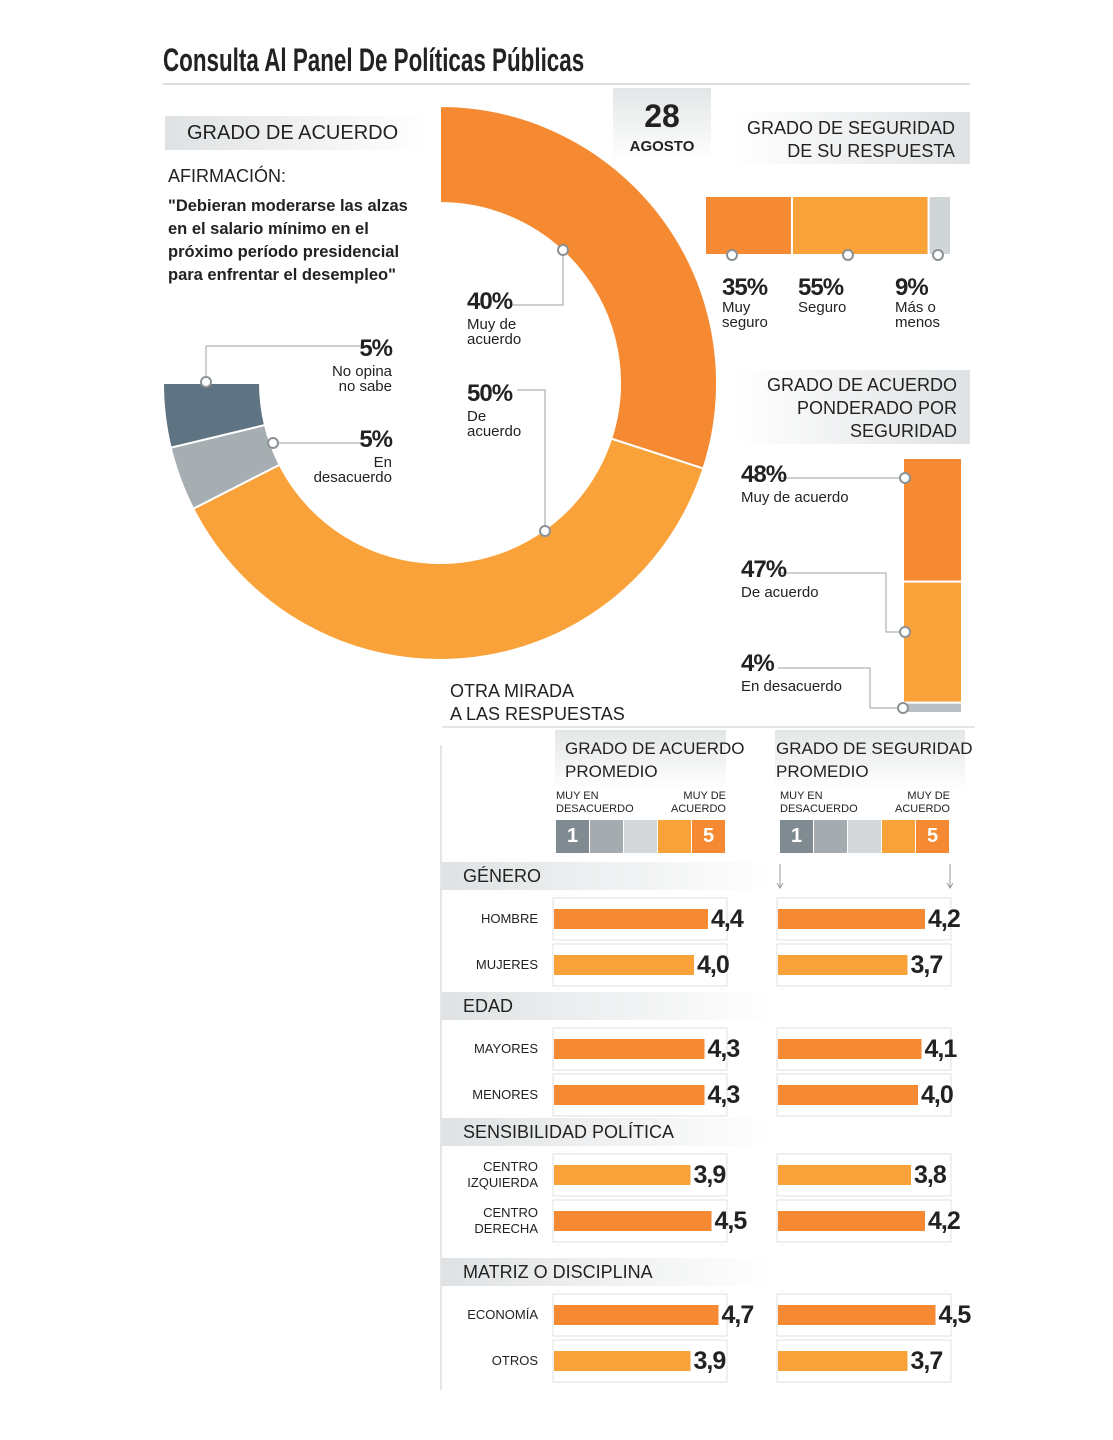  Describe the element at coordinates (227, 176) in the screenshot. I see `statement-label: AFIRMACIÓN:` at that location.